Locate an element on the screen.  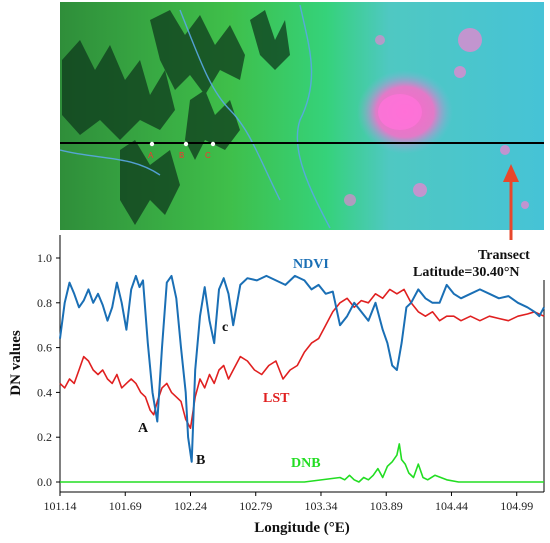
transect-label: Transect is located at coordinates (504, 255).